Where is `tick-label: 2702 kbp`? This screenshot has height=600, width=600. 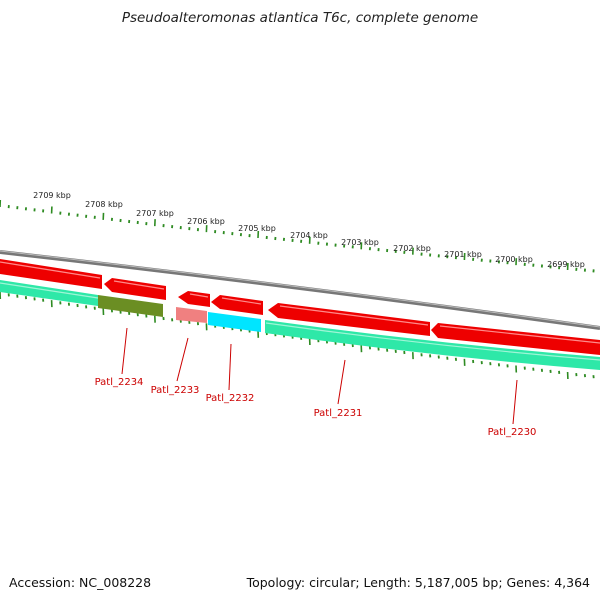
tick-label: 2702 kbp is located at coordinates (412, 248).